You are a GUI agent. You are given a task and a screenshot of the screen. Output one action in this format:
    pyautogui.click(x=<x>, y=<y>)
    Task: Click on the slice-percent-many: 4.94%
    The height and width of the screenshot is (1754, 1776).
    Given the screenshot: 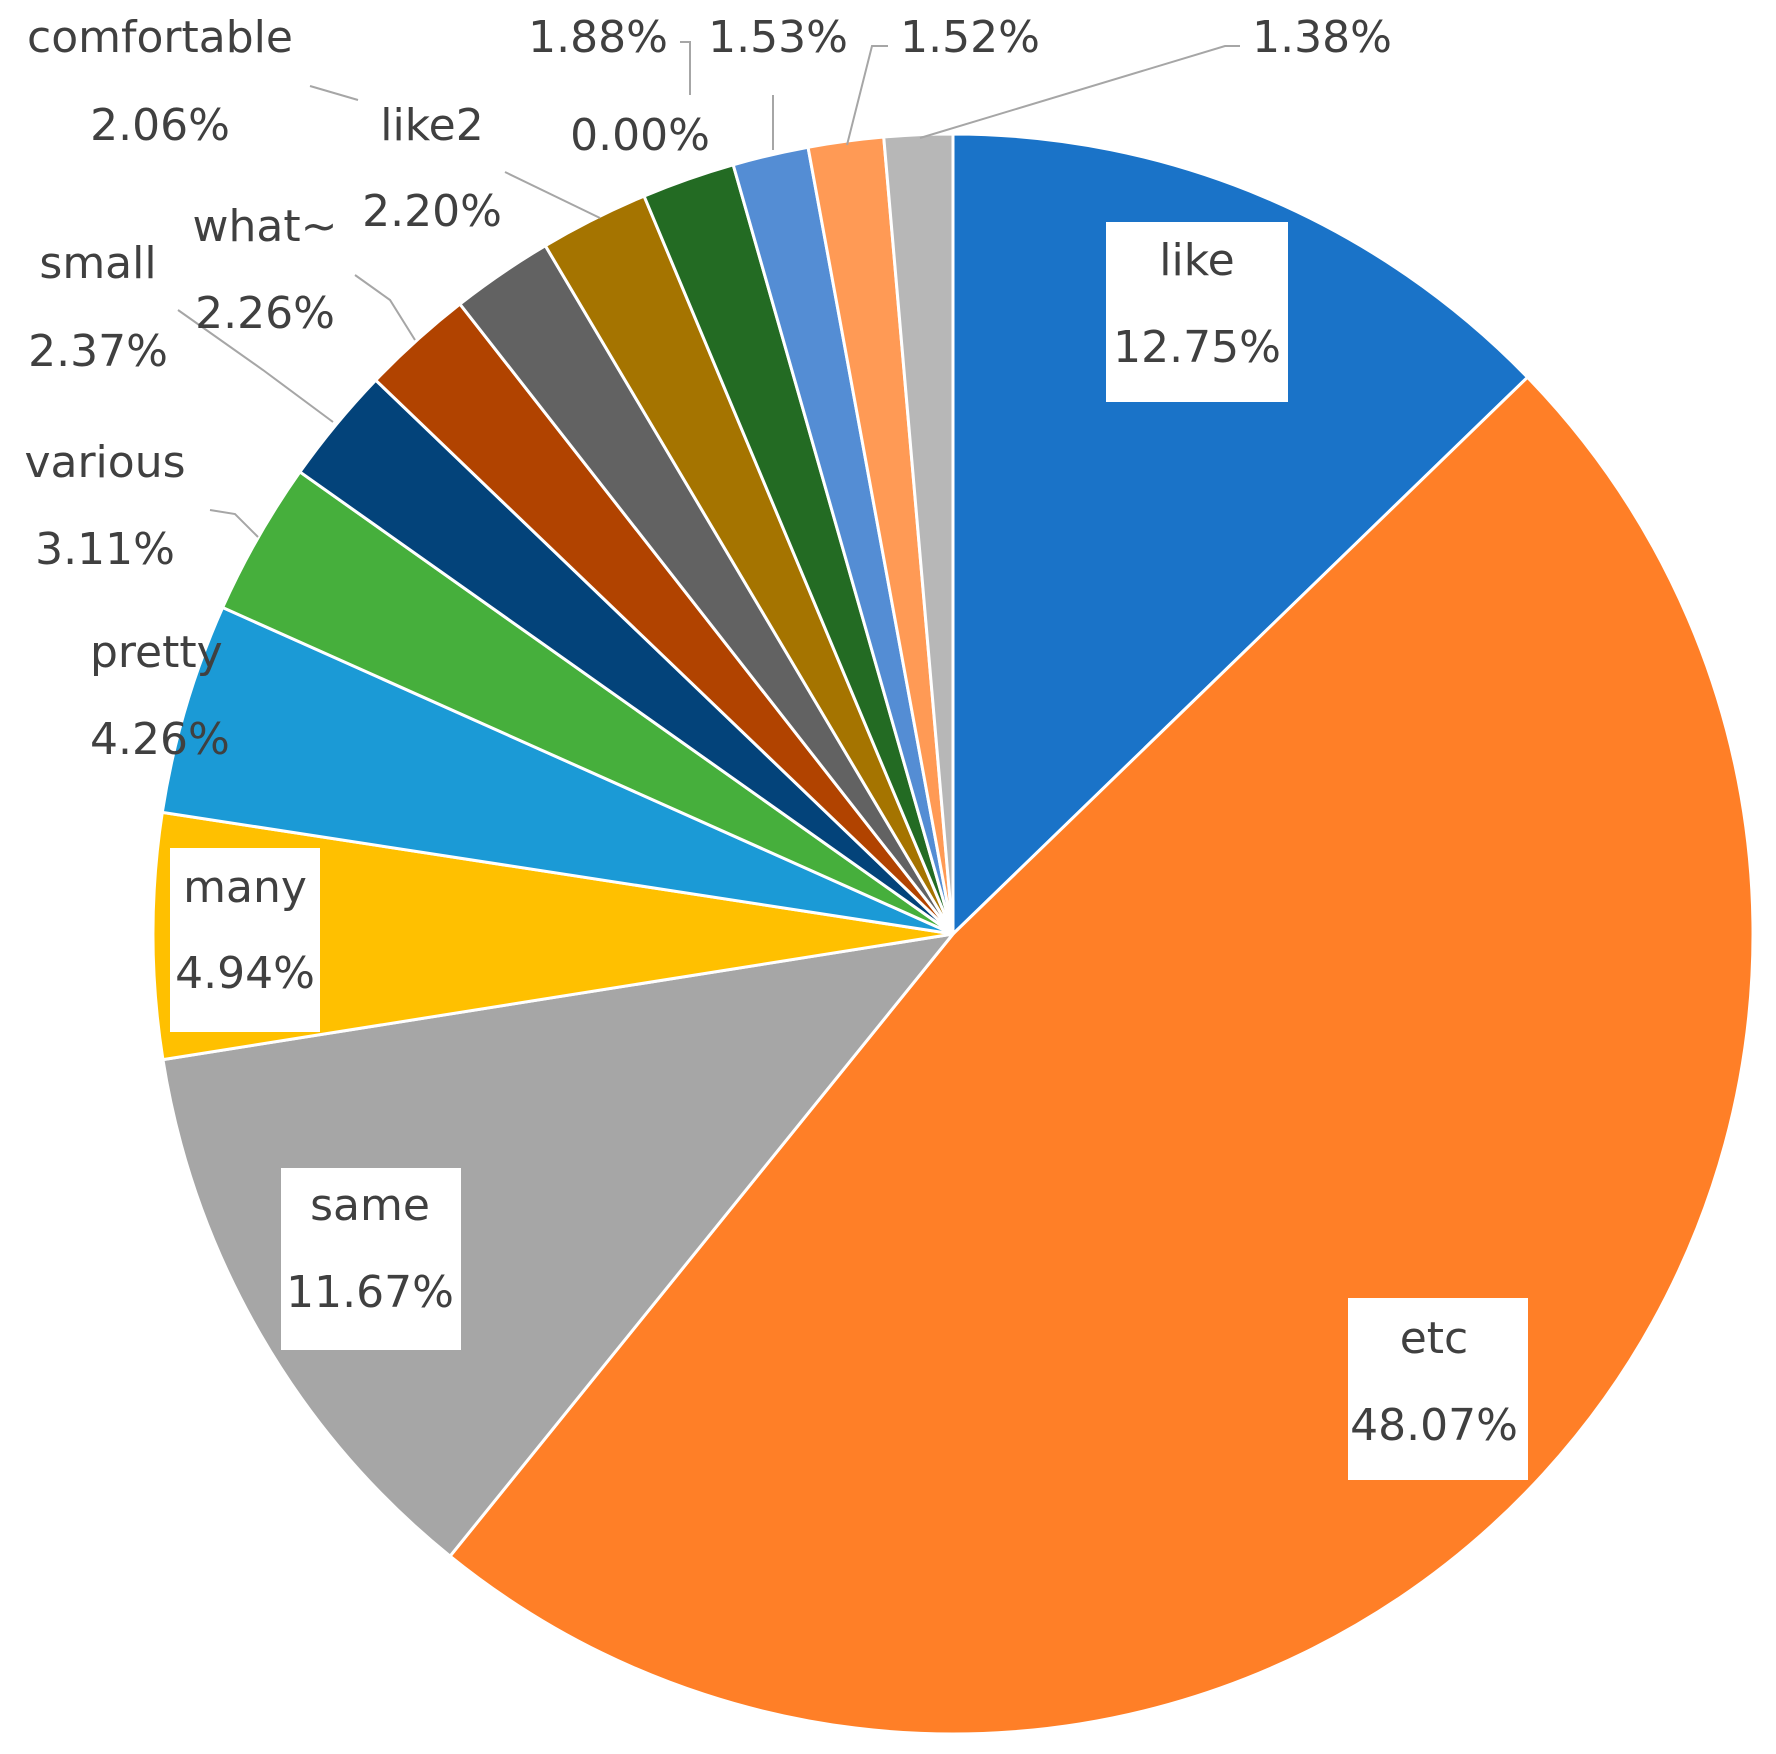 What is the action you would take?
    pyautogui.click(x=245, y=973)
    